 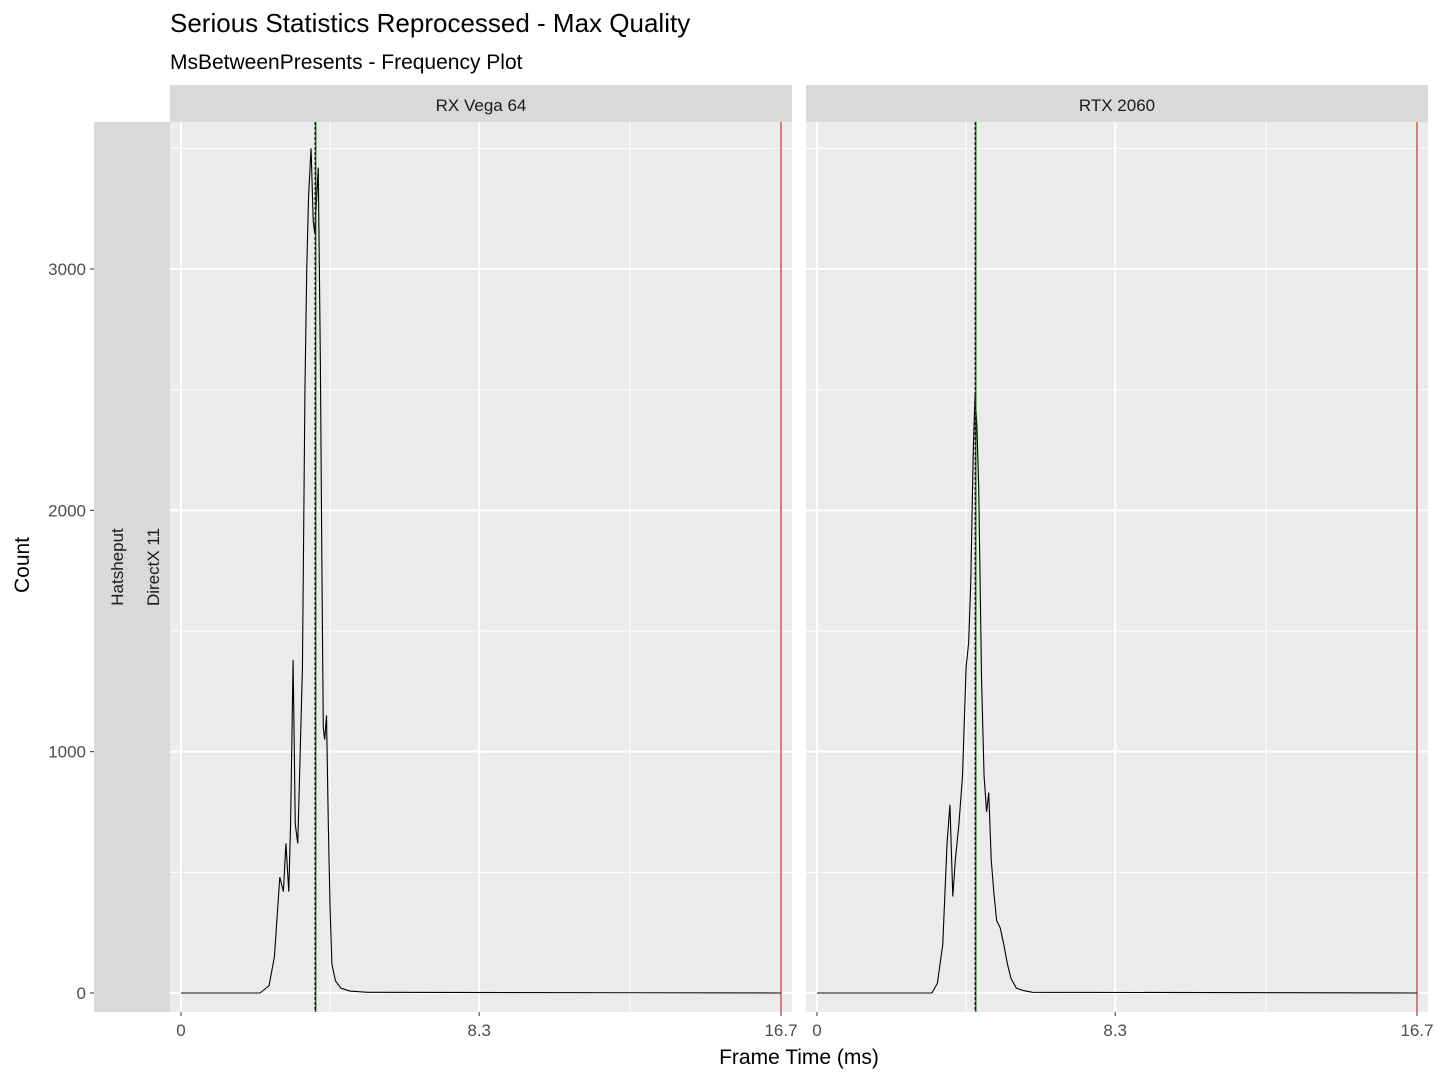 What do you see at coordinates (153, 567) in the screenshot?
I see `row-strip-label: DirectX 11` at bounding box center [153, 567].